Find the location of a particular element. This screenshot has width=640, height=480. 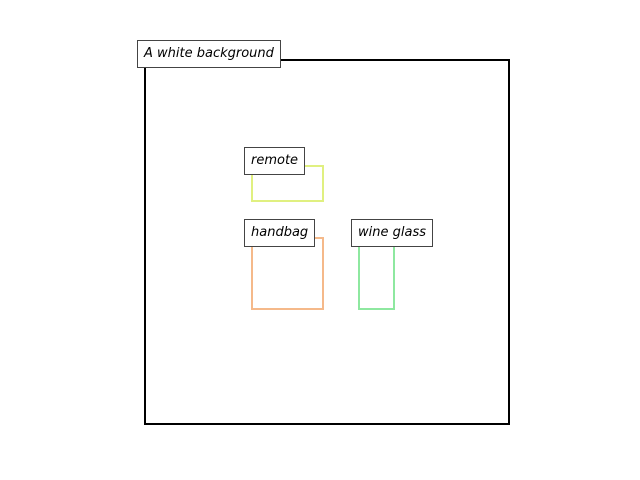

handbag-label: handbag is located at coordinates (280, 233).